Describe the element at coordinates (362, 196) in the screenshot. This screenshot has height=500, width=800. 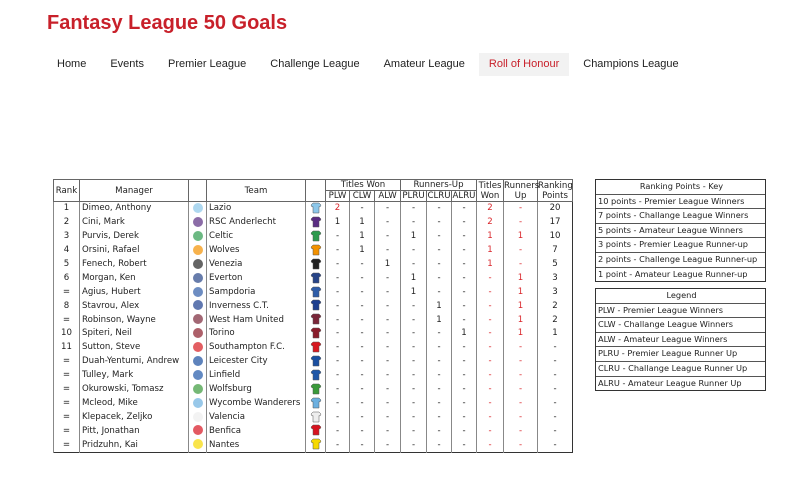
I see `subheader-cell: CLW` at that location.